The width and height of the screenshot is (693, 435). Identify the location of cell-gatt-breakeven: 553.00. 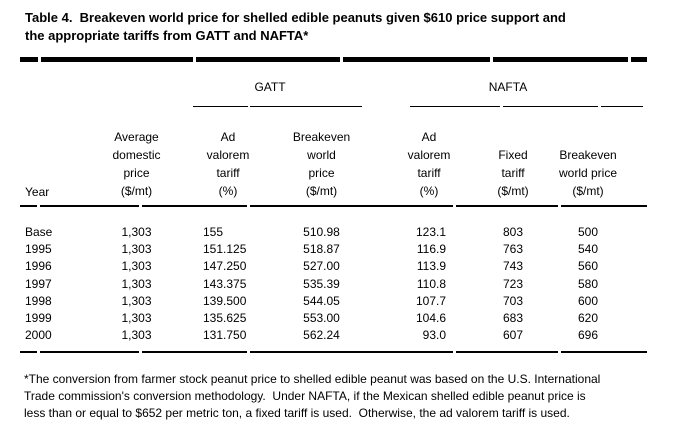
(321, 318).